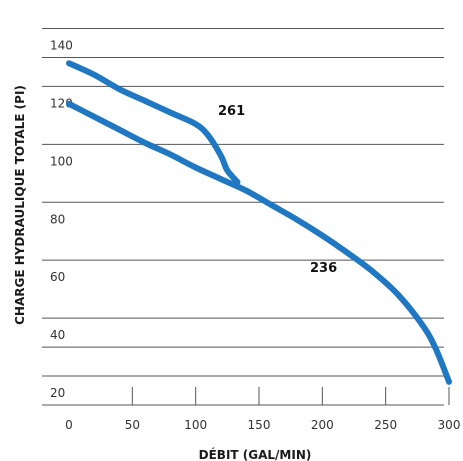 The image size is (463, 461). Describe the element at coordinates (61, 45) in the screenshot. I see `y-tick-label-140: 140` at that location.